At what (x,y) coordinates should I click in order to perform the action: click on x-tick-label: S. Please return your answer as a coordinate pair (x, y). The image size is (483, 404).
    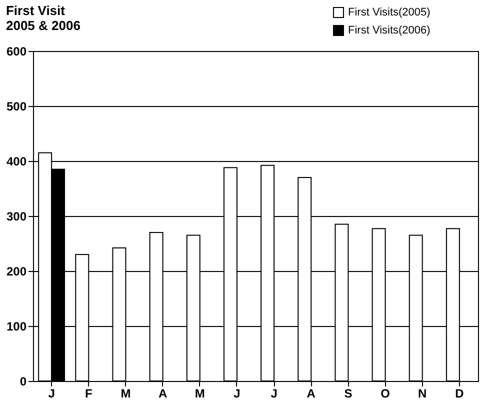
    Looking at the image, I should click on (348, 393).